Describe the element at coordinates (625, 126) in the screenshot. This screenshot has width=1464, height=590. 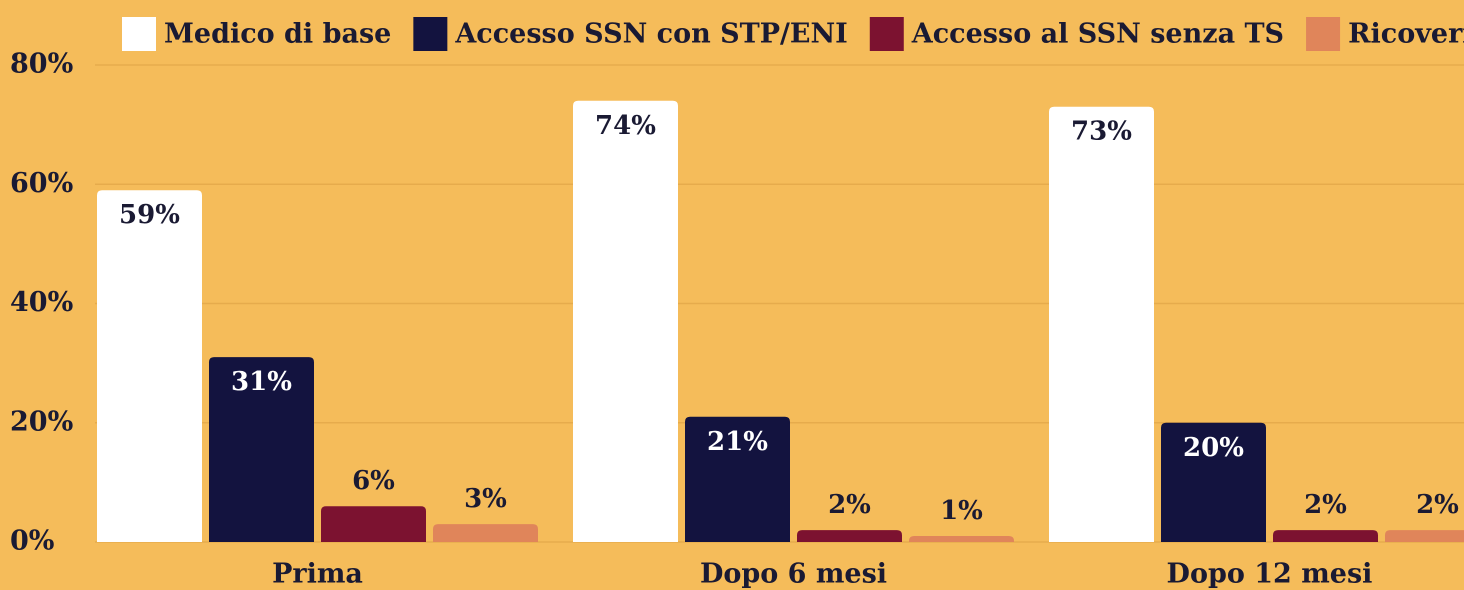
I see `value-label: 74%` at that location.